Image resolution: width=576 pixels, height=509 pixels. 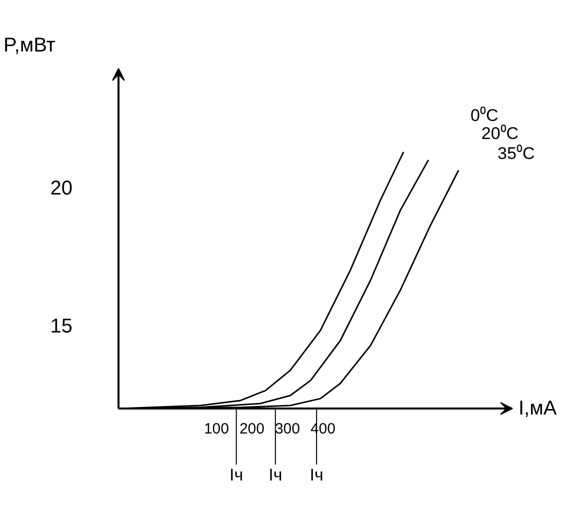 What do you see at coordinates (500, 133) in the screenshot?
I see `text: 20⁰C` at bounding box center [500, 133].